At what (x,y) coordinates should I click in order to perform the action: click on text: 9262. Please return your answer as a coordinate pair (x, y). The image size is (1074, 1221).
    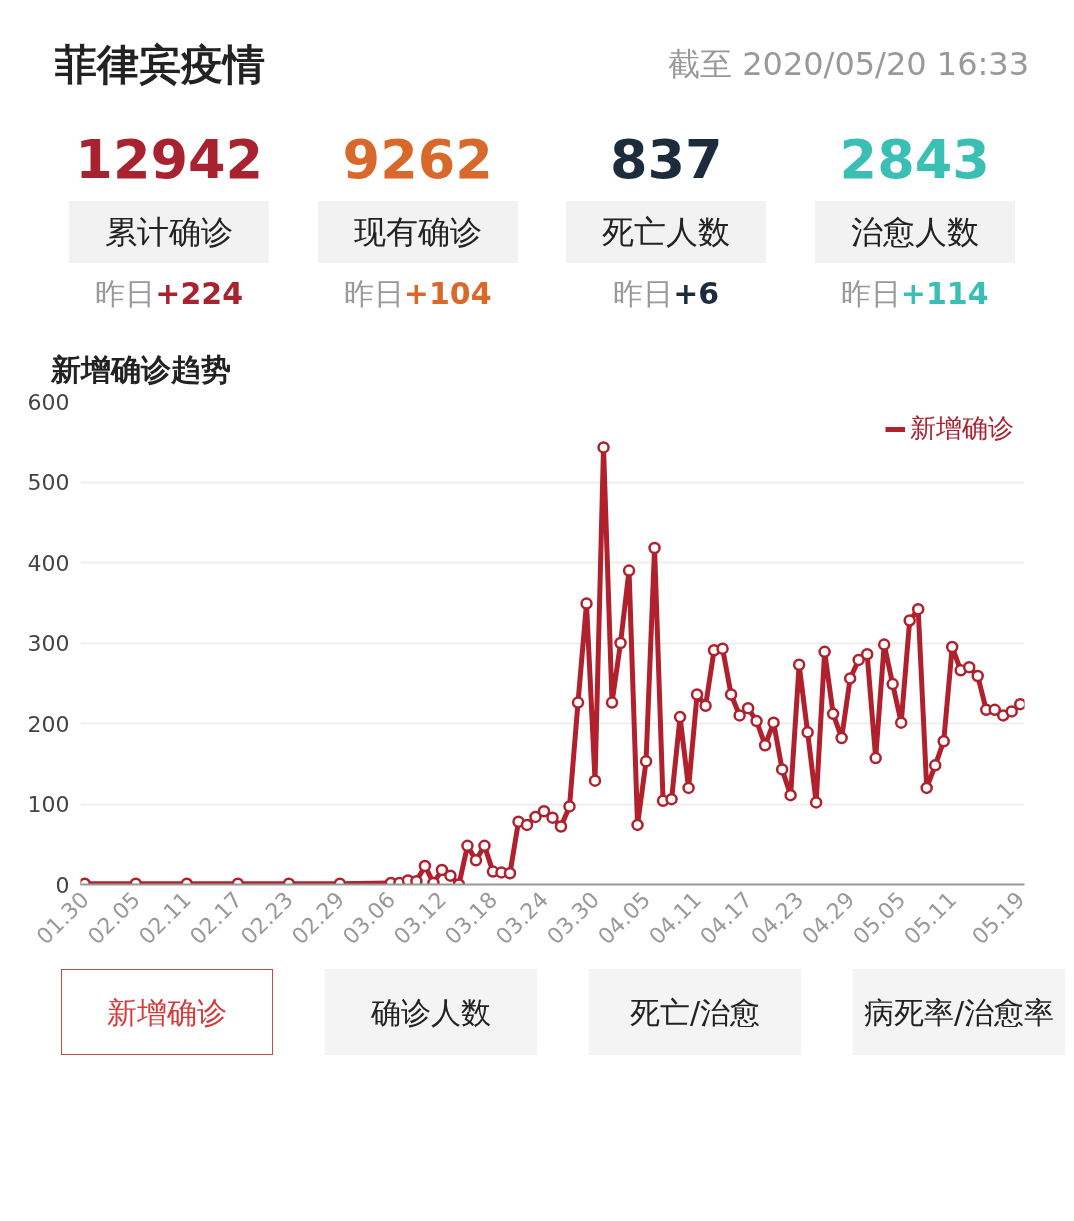
    Looking at the image, I should click on (417, 160).